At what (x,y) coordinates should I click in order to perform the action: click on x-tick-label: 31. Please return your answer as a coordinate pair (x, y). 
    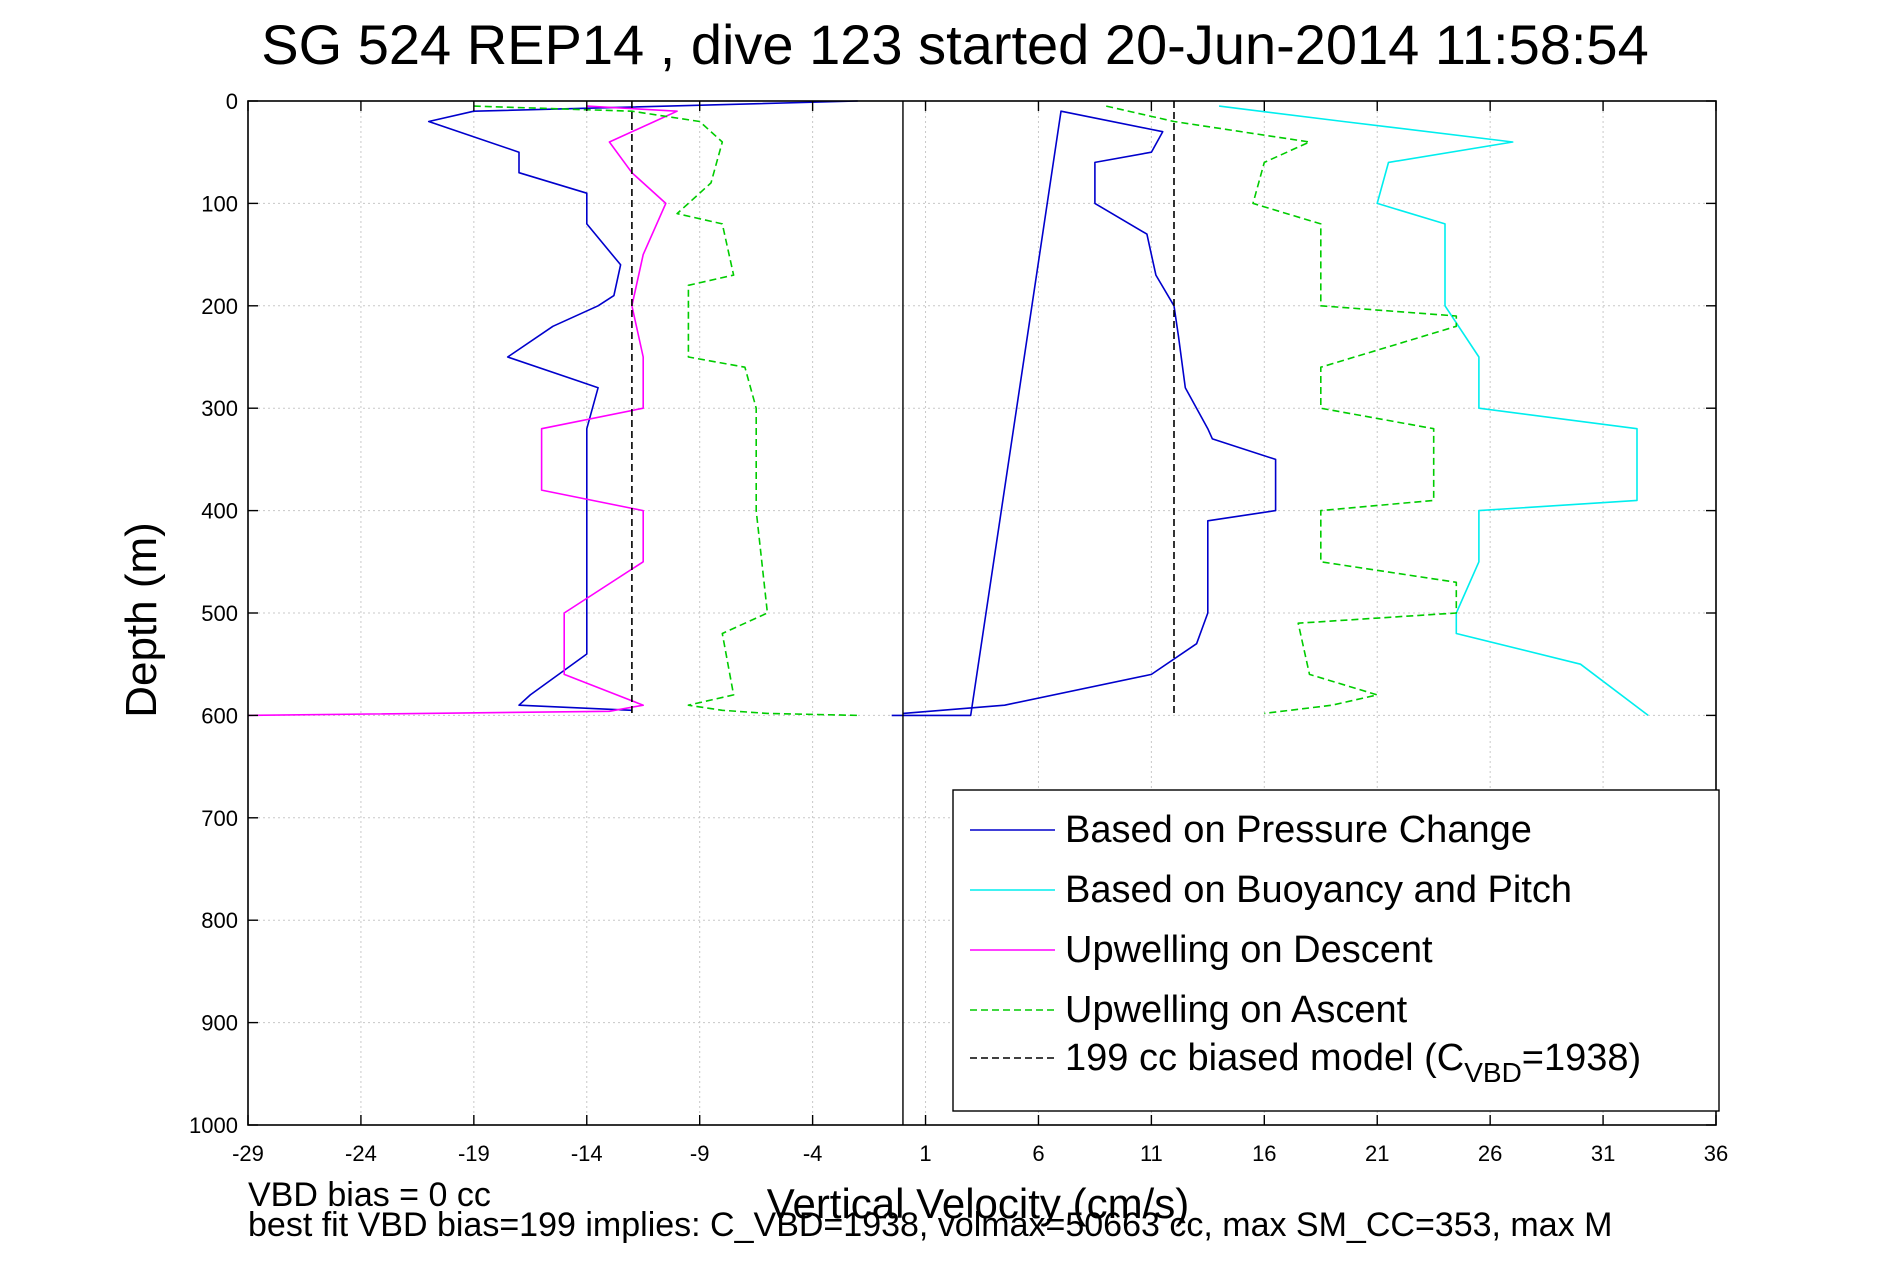
    Looking at the image, I should click on (1603, 1153).